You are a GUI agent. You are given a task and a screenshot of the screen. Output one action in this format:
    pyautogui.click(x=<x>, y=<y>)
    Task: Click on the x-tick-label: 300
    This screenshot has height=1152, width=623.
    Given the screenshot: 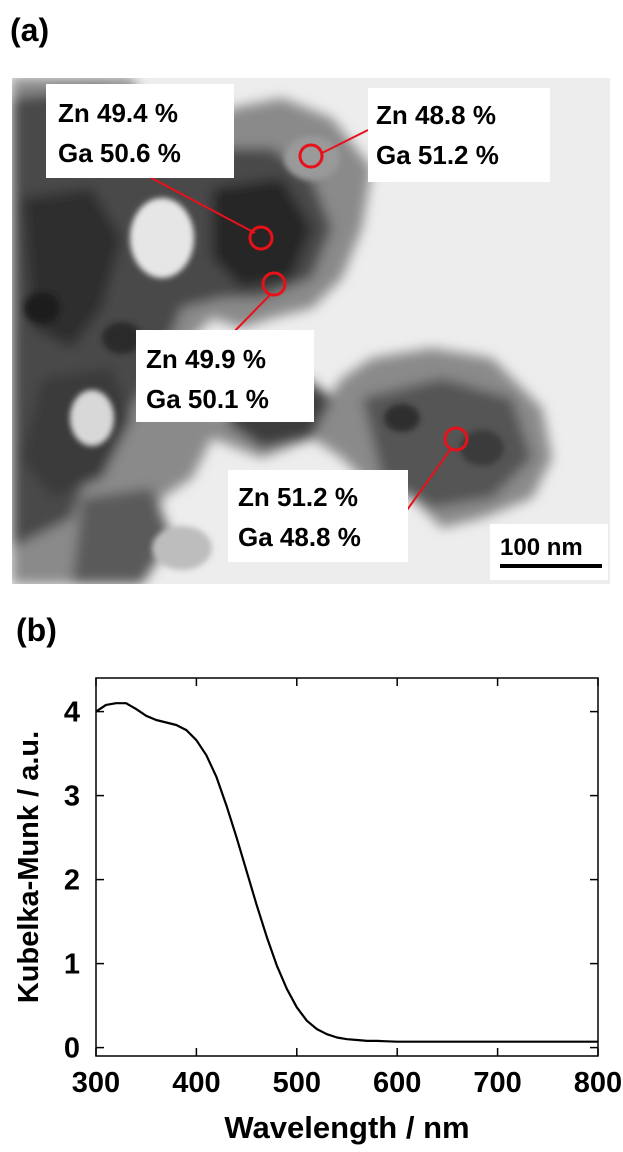 What is the action you would take?
    pyautogui.click(x=96, y=1083)
    